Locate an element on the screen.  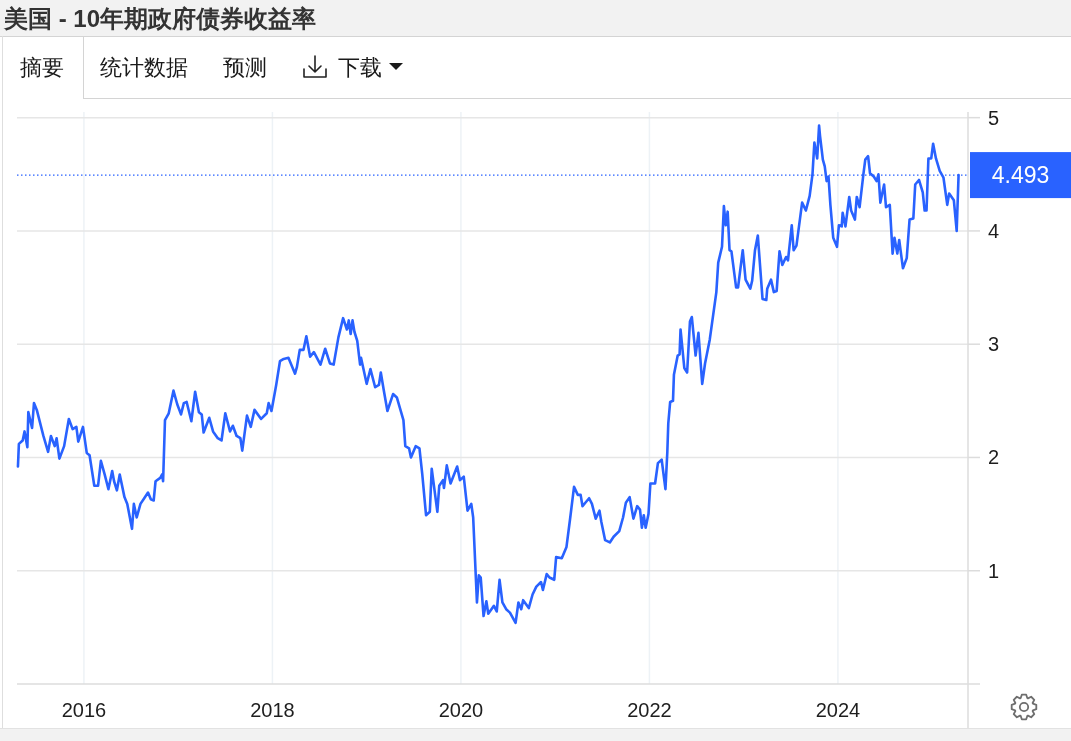
text: 下载 is located at coordinates (360, 67).